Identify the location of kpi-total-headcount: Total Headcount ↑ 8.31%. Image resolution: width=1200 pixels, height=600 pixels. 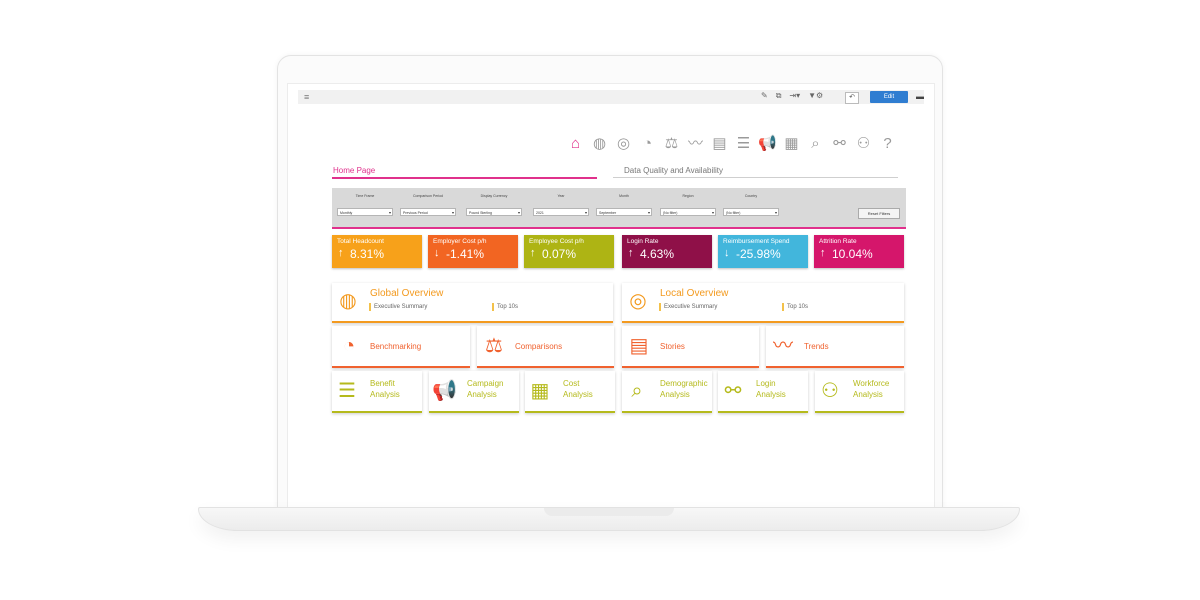
(377, 251).